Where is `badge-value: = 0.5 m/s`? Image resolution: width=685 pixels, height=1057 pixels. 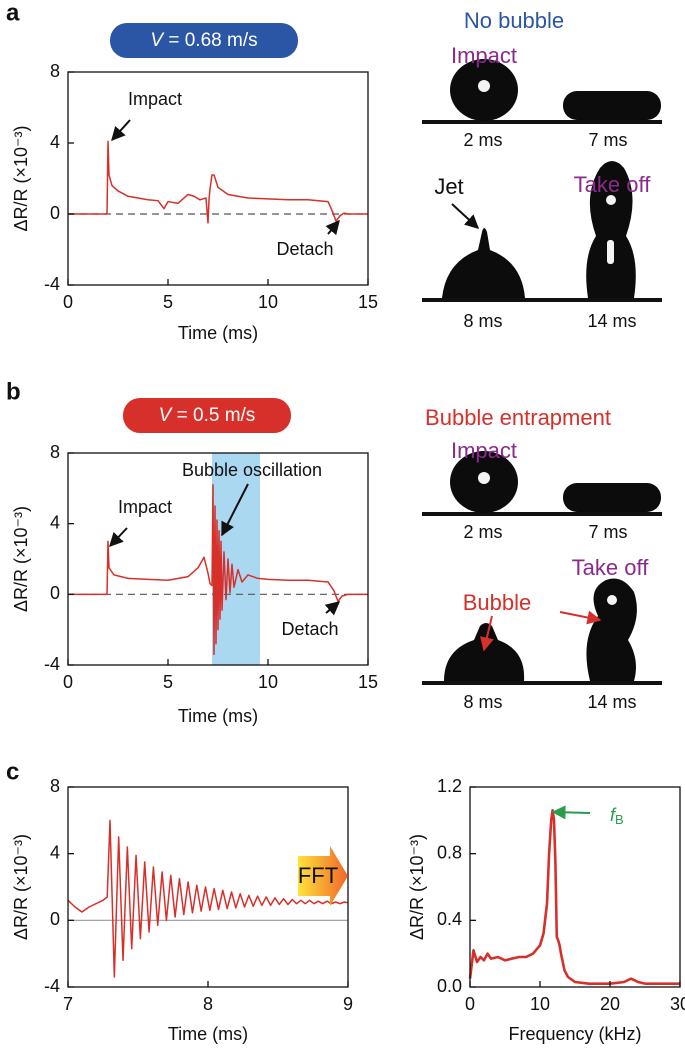 badge-value: = 0.5 m/s is located at coordinates (213, 415).